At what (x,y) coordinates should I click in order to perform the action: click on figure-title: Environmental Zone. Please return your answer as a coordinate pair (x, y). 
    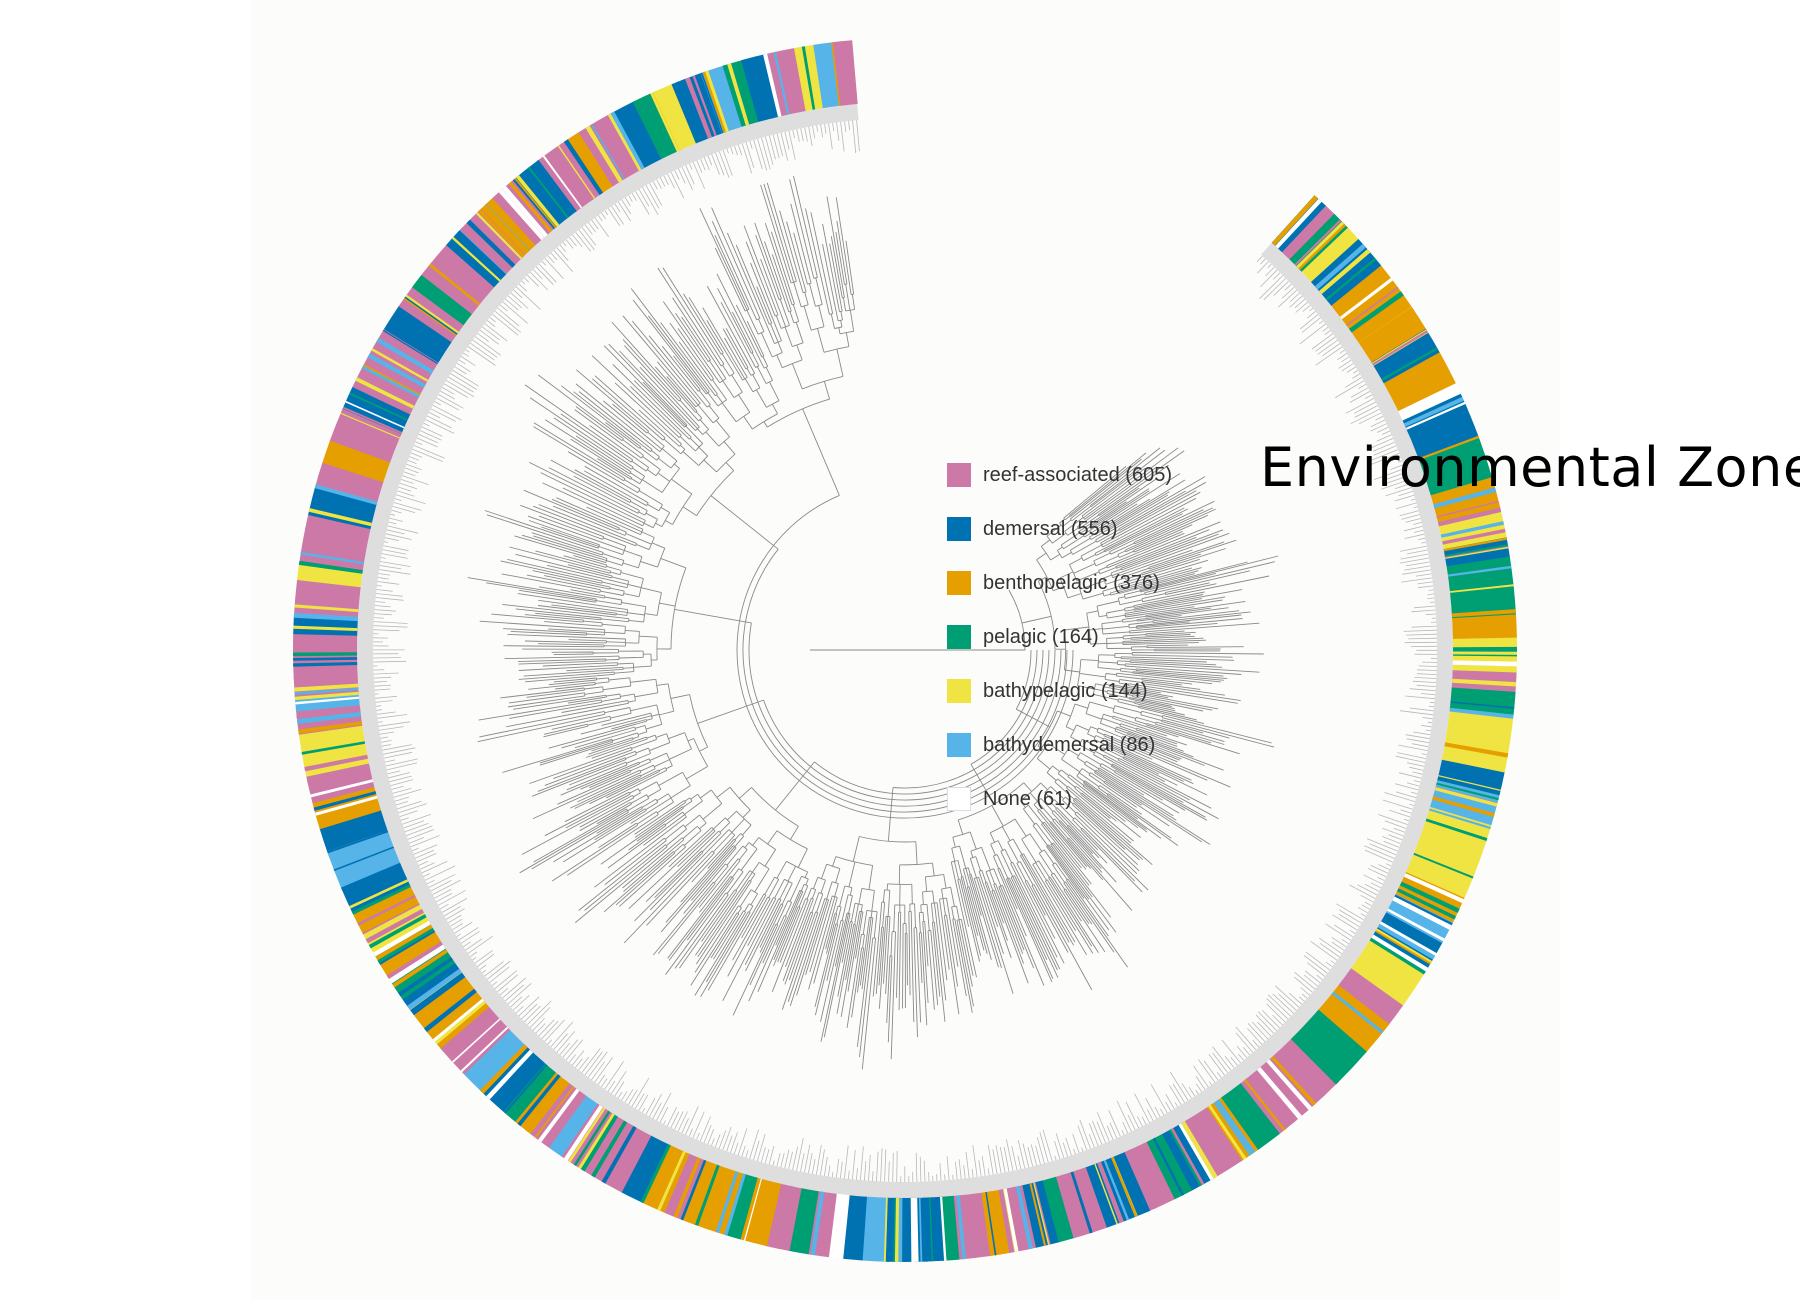
    Looking at the image, I should click on (1530, 467).